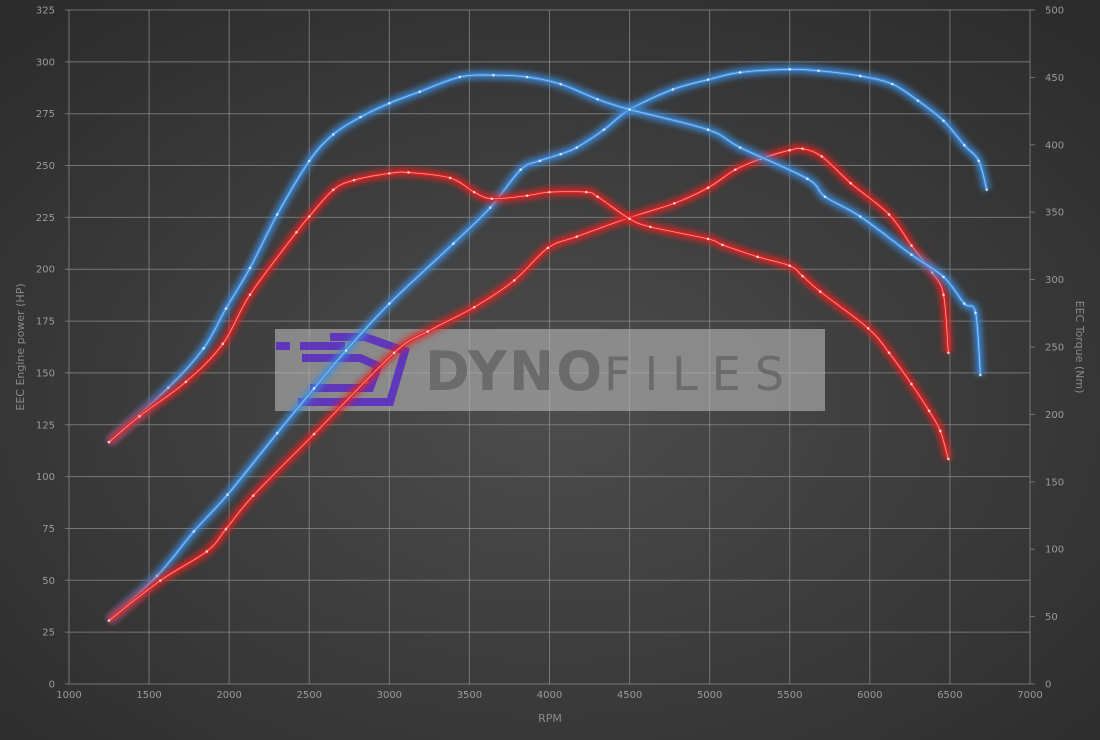  What do you see at coordinates (1054, 415) in the screenshot?
I see `y-right-tick-label: 200` at bounding box center [1054, 415].